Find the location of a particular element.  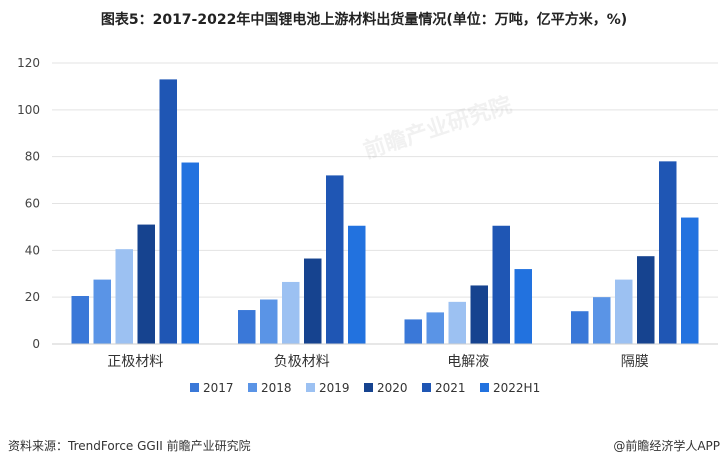

x-tick-label: 电解液 is located at coordinates (468, 362).